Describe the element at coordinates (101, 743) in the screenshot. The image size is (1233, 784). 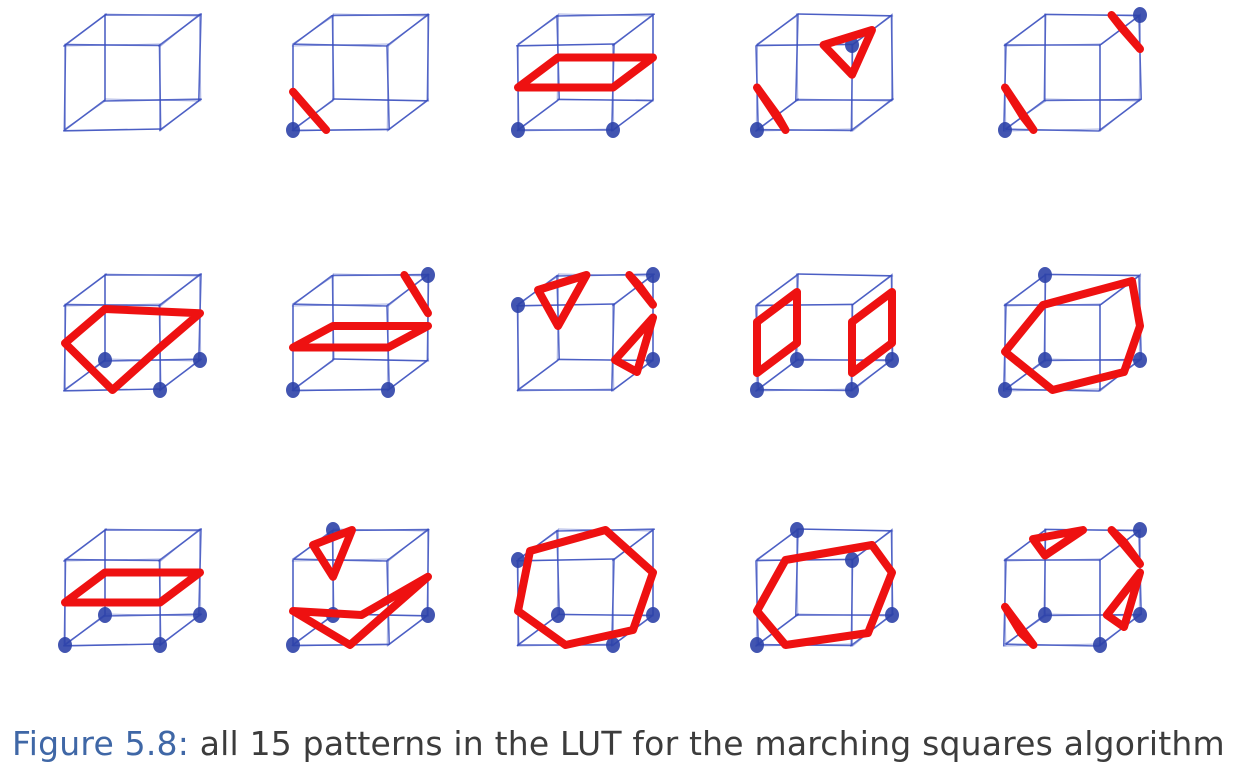
I see `figure-caption-label: Figure 5.8:` at that location.